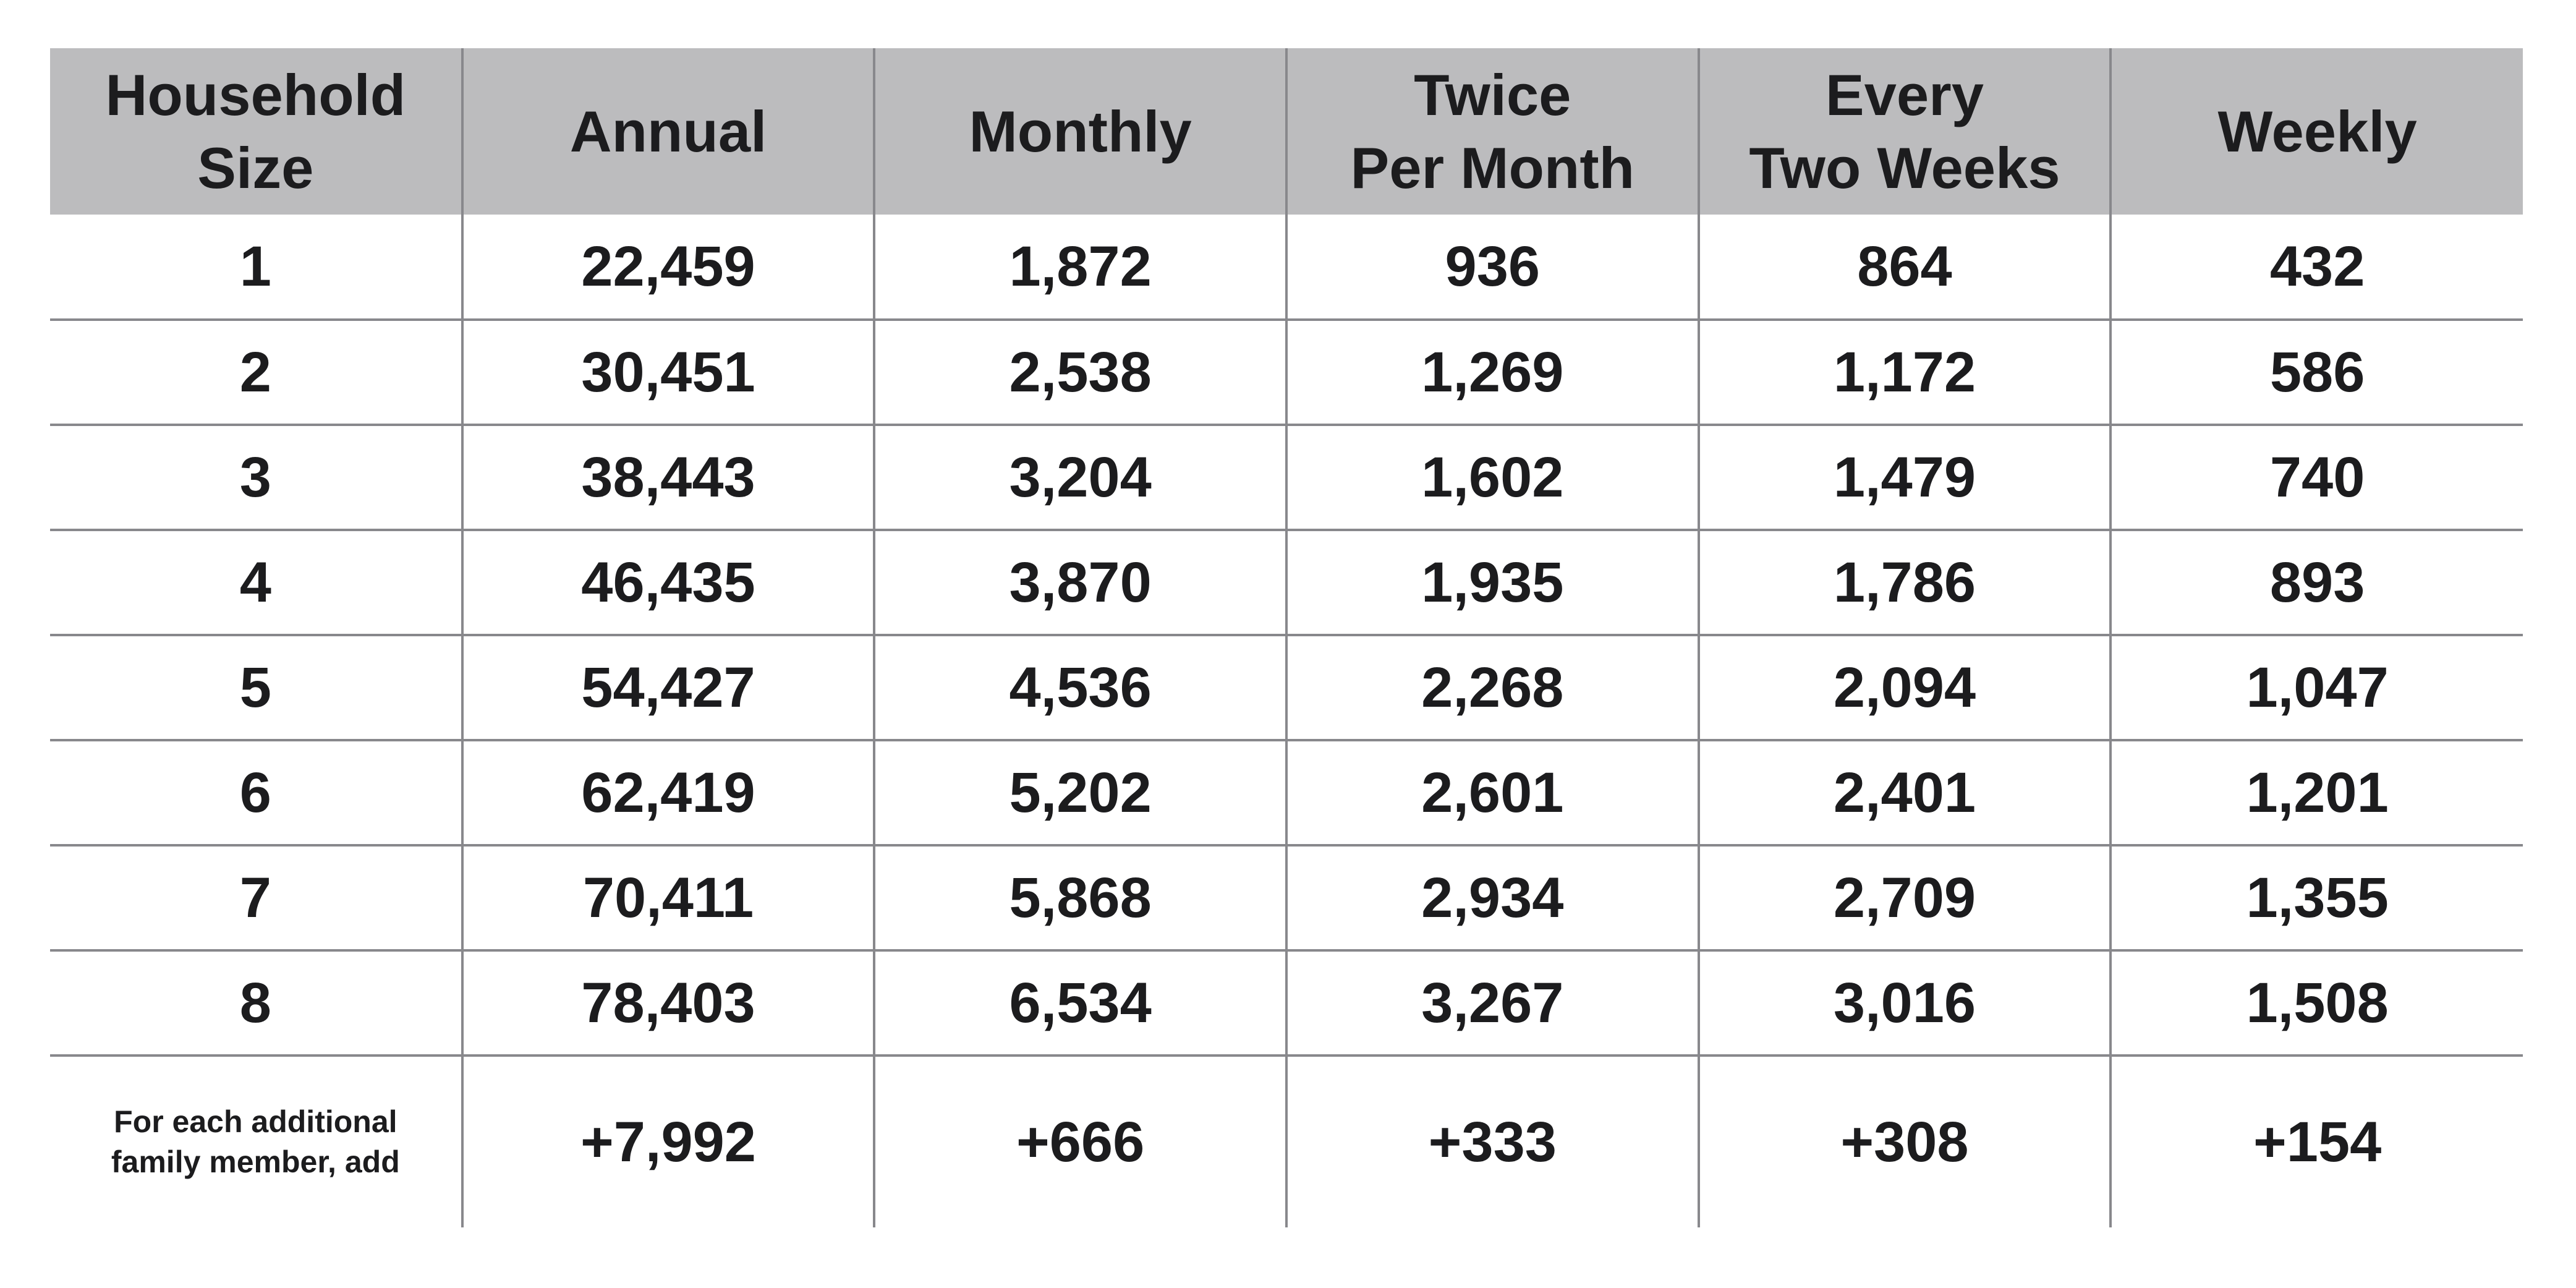 This screenshot has width=2576, height=1288. What do you see at coordinates (669, 792) in the screenshot?
I see `value-cell: 62,419` at bounding box center [669, 792].